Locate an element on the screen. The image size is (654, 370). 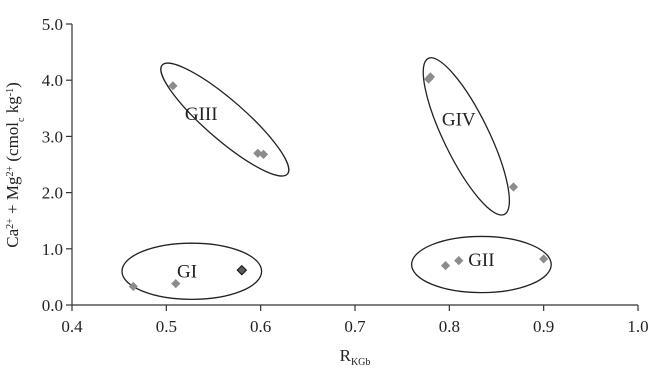
group-label-gi: GI is located at coordinates (187, 271).